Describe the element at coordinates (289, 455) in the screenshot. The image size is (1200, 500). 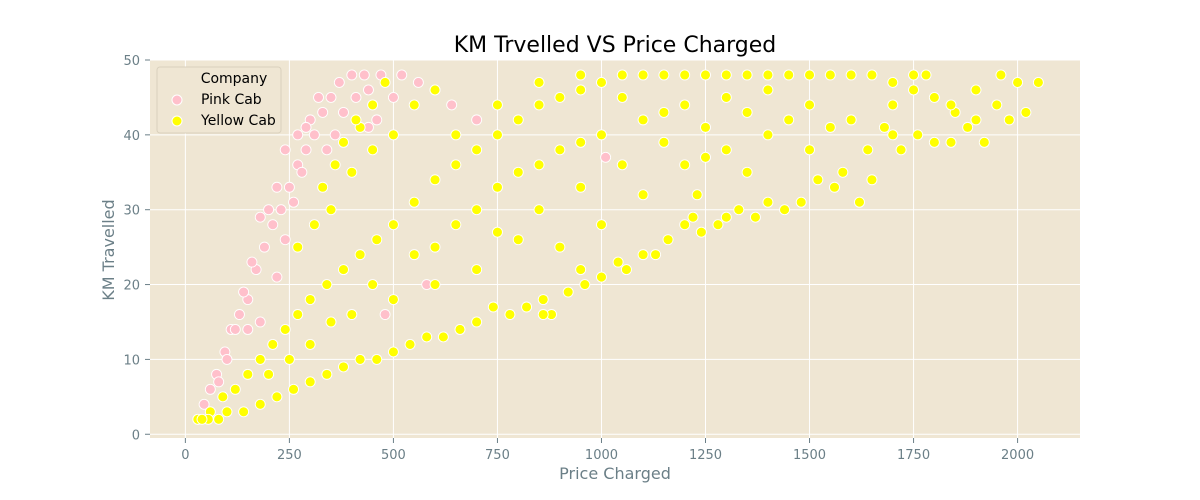
I see `x-tick-label: 250` at that location.